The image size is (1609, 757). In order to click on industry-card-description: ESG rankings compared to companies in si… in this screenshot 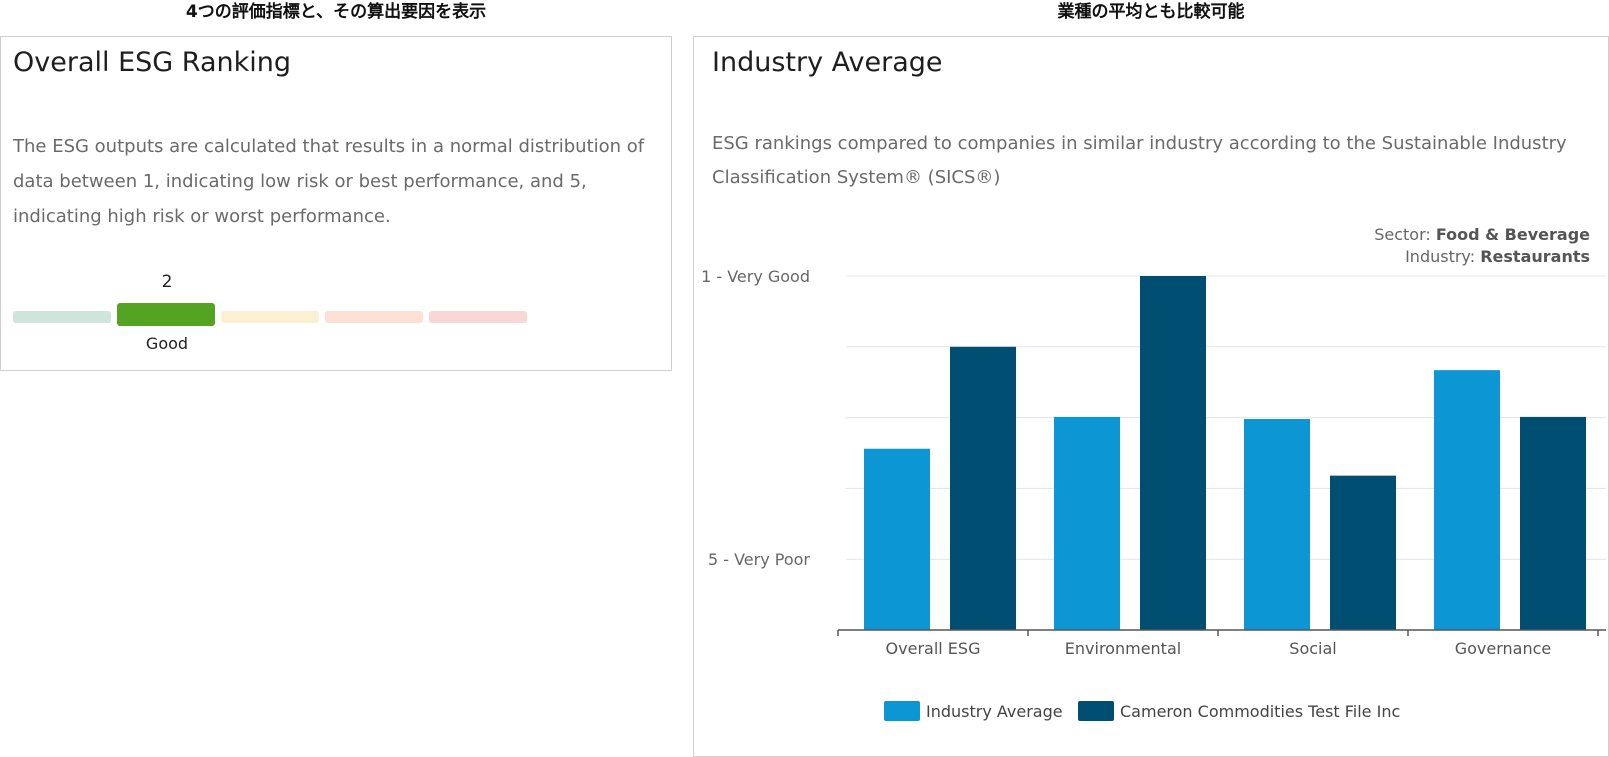, I will do `click(1139, 160)`.